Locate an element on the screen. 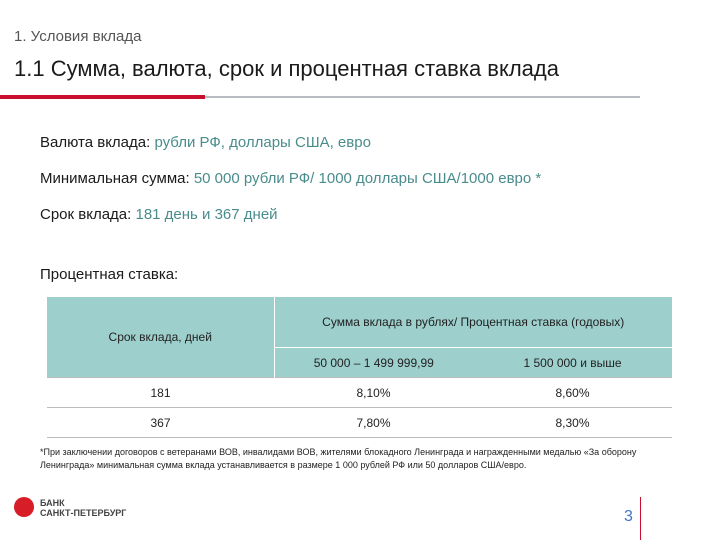 This screenshot has width=720, height=540. logo-line-2: САНКТ-ПЕТЕРБУРГ is located at coordinates (83, 513).